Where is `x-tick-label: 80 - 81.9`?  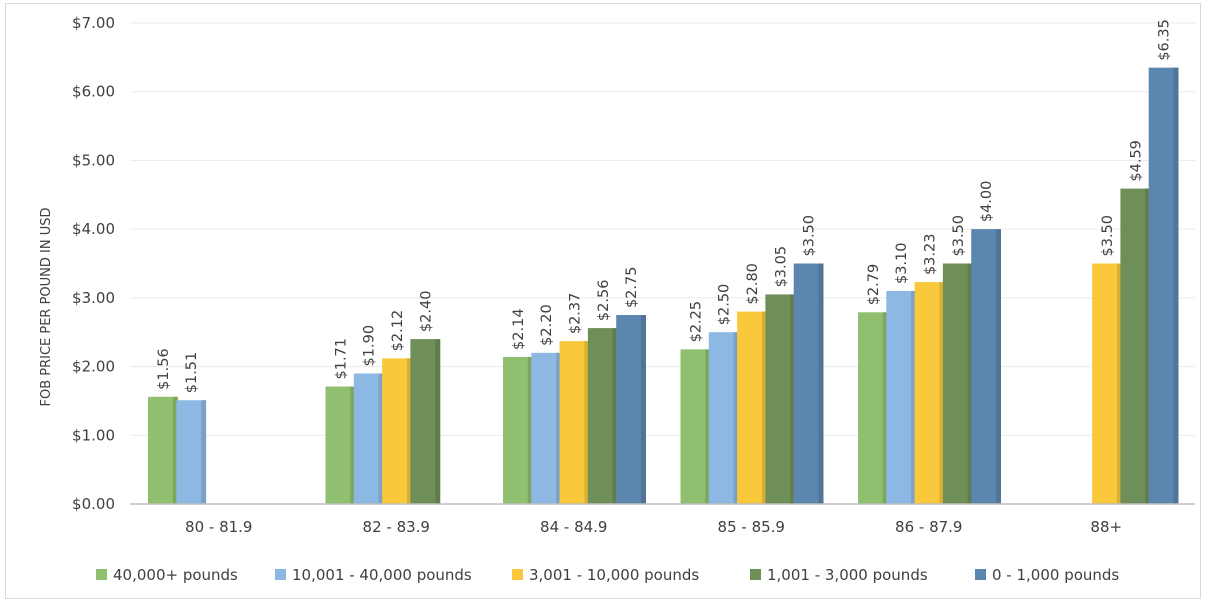 x-tick-label: 80 - 81.9 is located at coordinates (218, 527).